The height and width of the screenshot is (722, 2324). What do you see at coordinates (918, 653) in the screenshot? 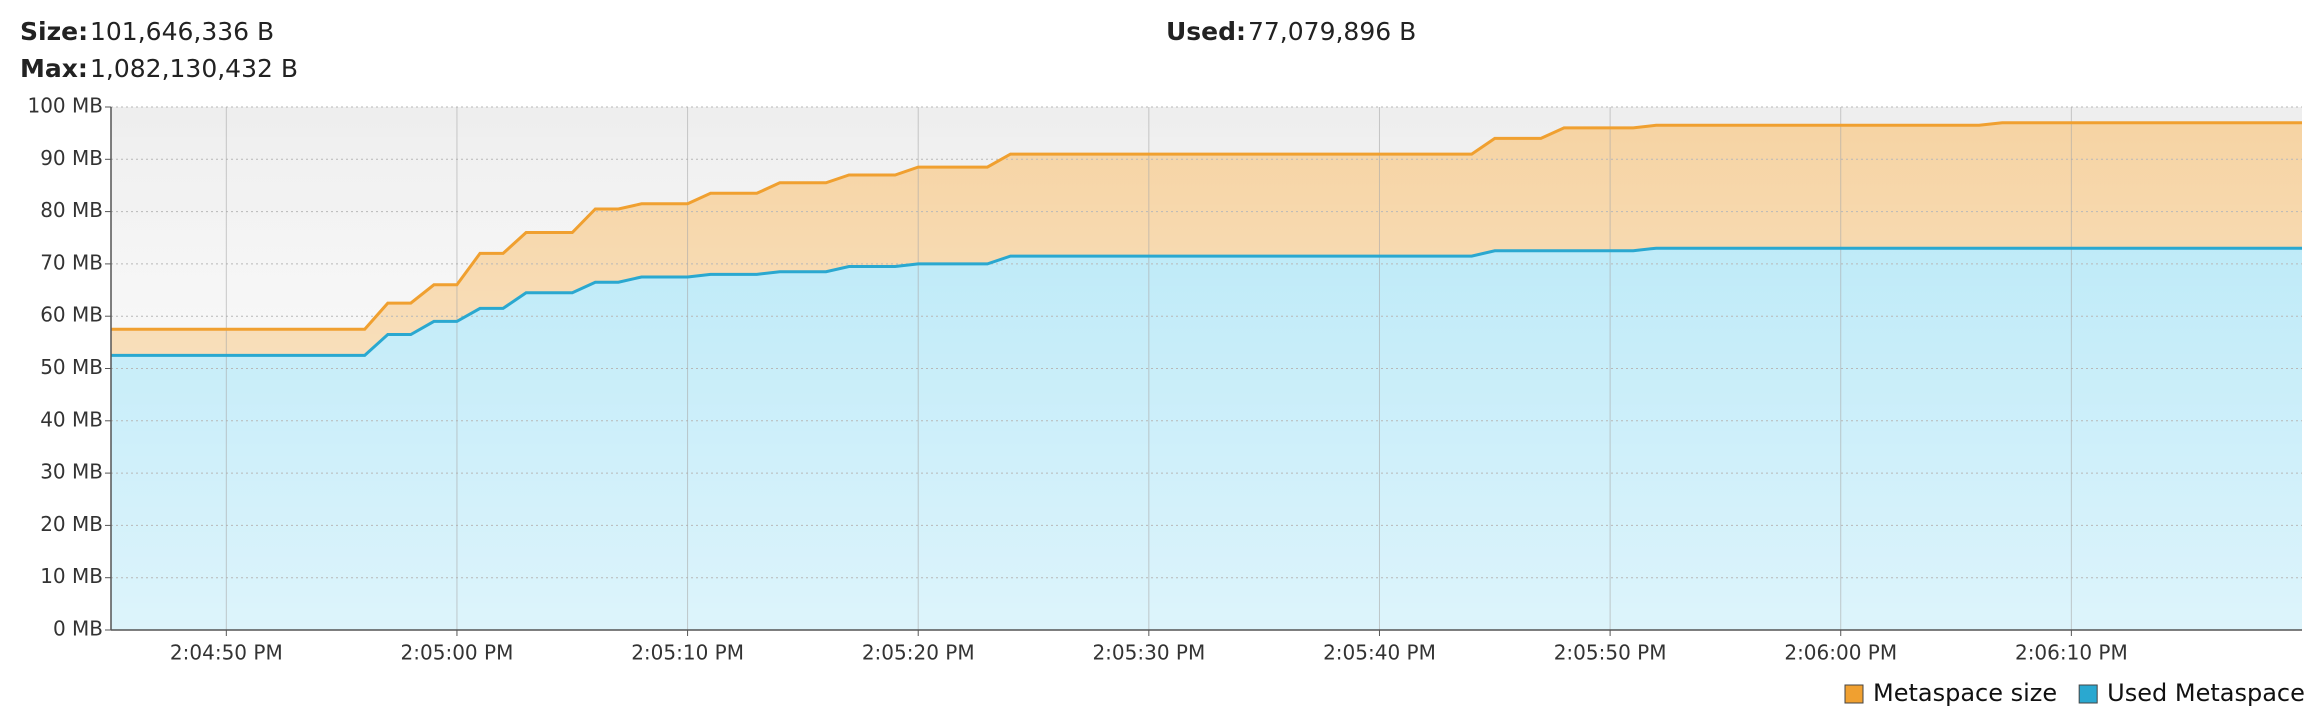
I see `x-tick-label: 2:05:20 PM` at bounding box center [918, 653].